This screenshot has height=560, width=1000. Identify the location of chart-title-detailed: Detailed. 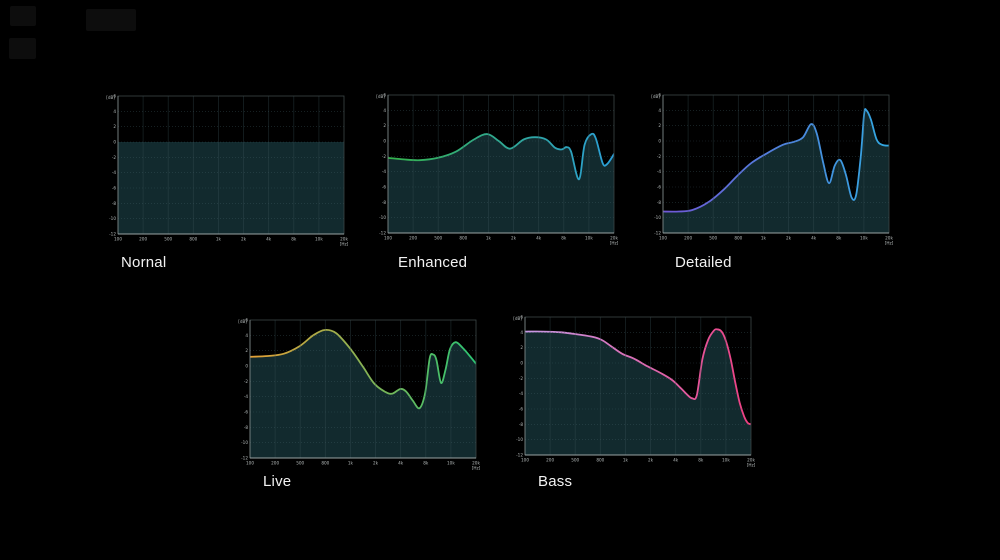
(703, 262).